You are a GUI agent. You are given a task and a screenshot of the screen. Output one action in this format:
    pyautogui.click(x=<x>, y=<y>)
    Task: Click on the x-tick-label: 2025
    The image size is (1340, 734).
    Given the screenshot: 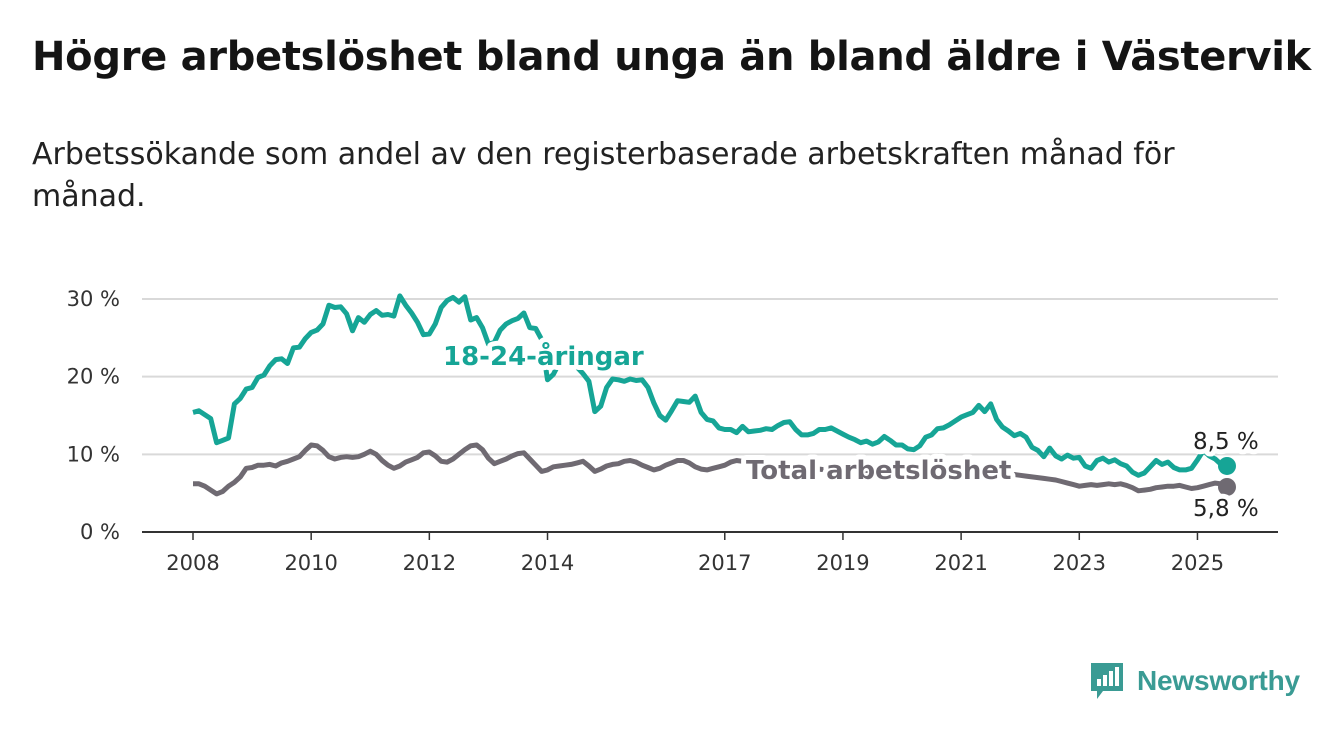 What is the action you would take?
    pyautogui.click(x=1197, y=563)
    